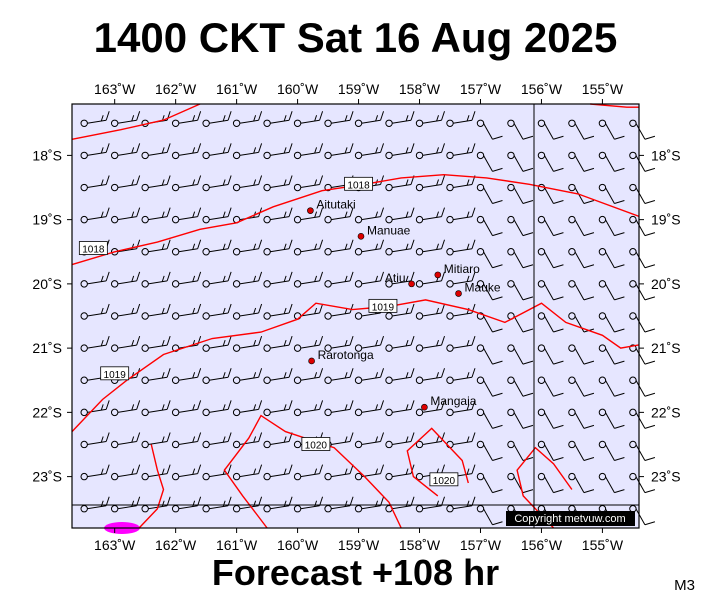 The image size is (711, 600). Describe the element at coordinates (603, 545) in the screenshot. I see `lon-label-bottom: 155˚W` at that location.